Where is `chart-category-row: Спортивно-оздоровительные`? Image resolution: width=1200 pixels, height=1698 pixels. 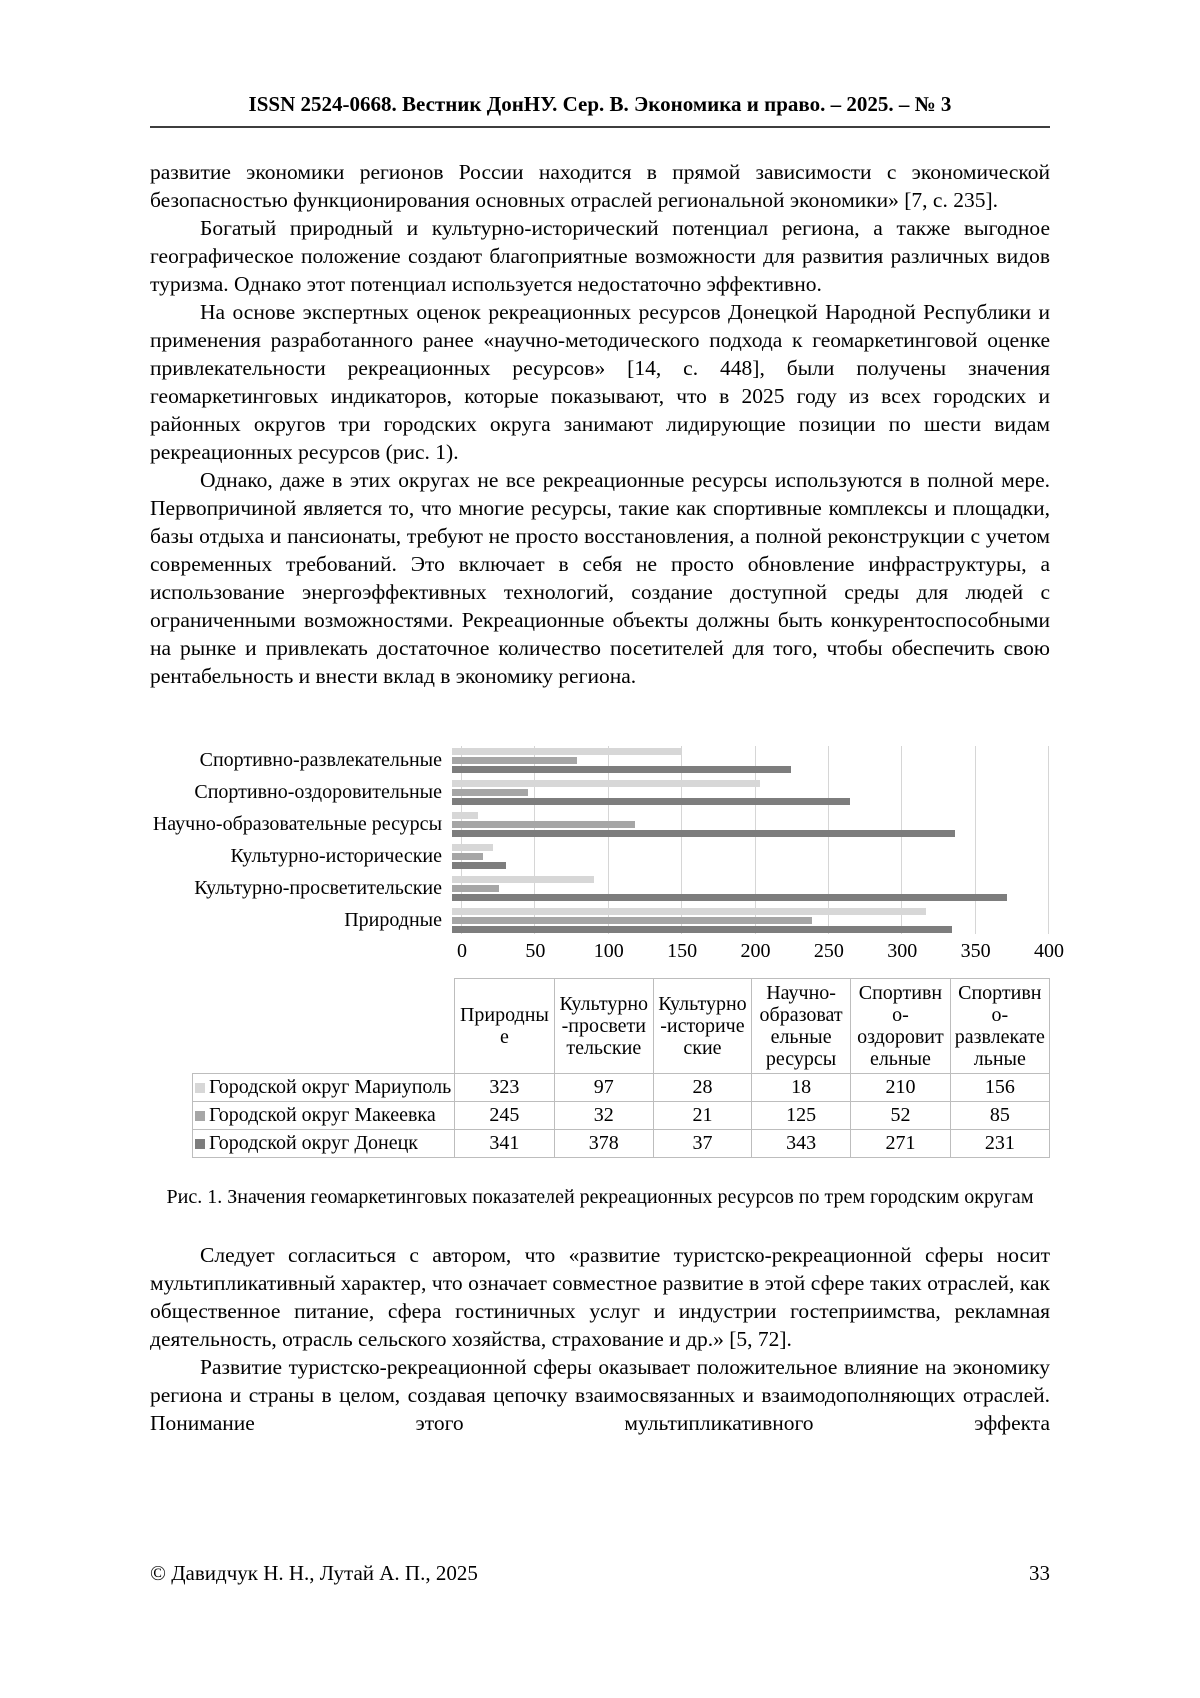
chart-category-row: Спортивно-оздоровительные is located at coordinates (600, 792).